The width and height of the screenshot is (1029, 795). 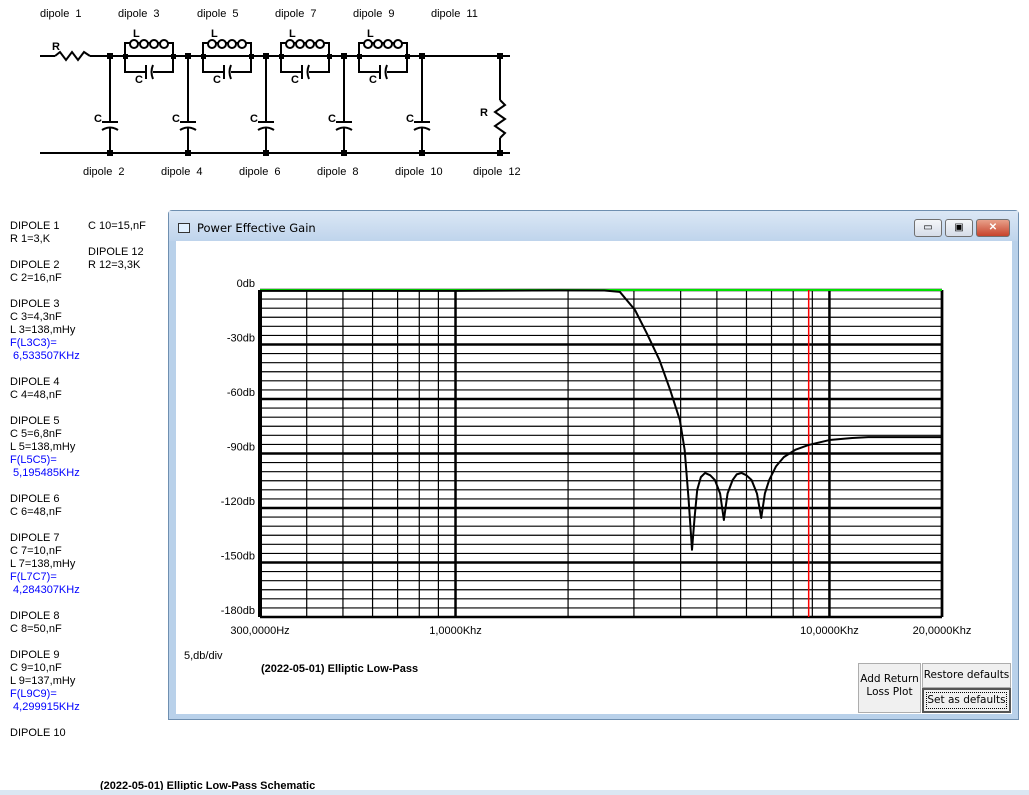 What do you see at coordinates (829, 631) in the screenshot?
I see `x-tick-label: 10,0000Khz` at bounding box center [829, 631].